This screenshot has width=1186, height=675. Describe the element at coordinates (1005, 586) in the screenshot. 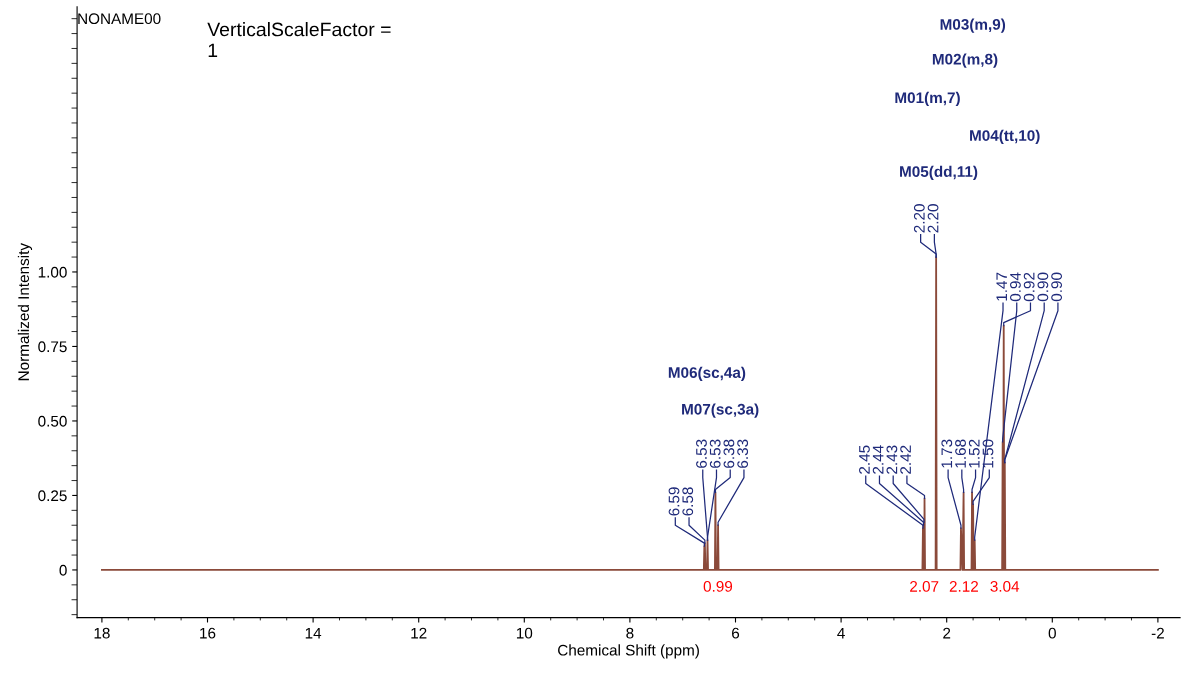

I see `annotation: 3.04` at that location.